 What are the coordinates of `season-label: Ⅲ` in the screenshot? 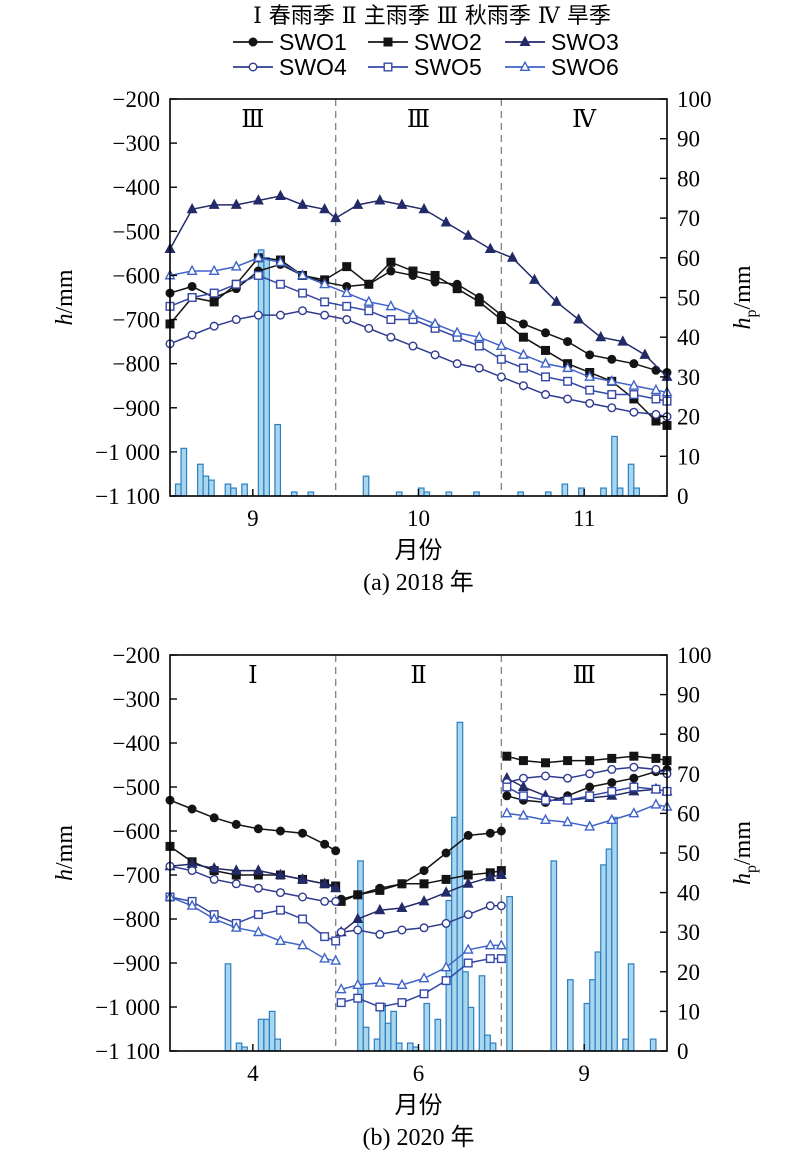 It's located at (252, 120).